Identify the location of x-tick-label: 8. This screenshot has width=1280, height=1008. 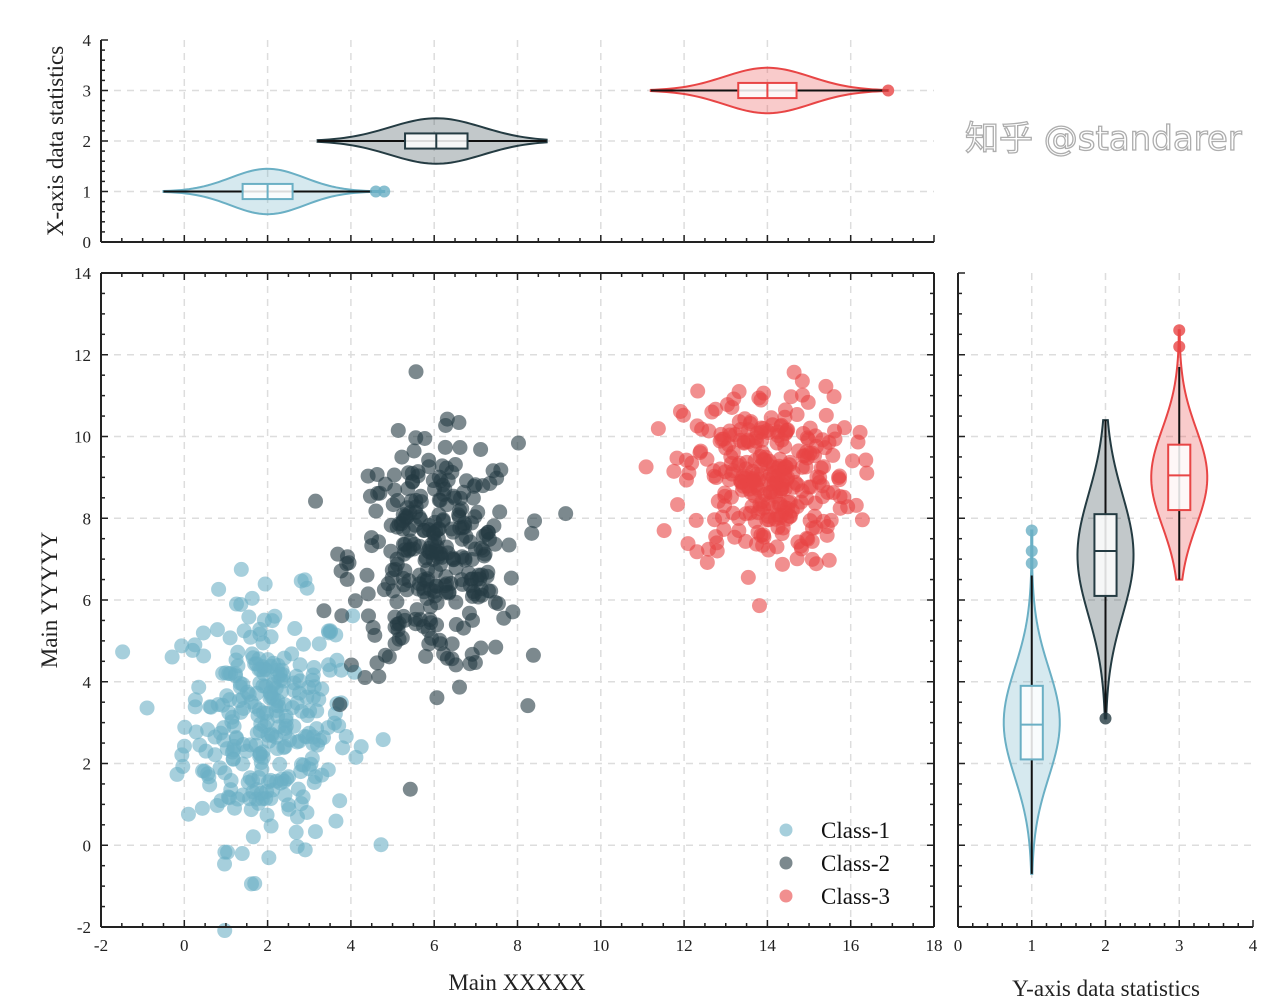
(517, 945).